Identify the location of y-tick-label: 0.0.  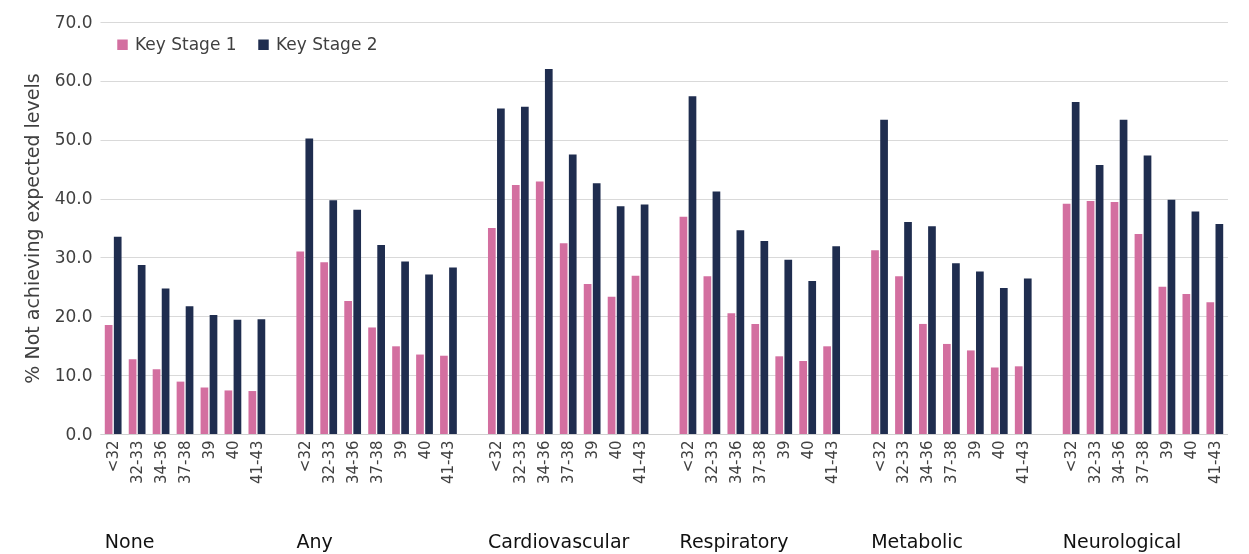
(79, 433).